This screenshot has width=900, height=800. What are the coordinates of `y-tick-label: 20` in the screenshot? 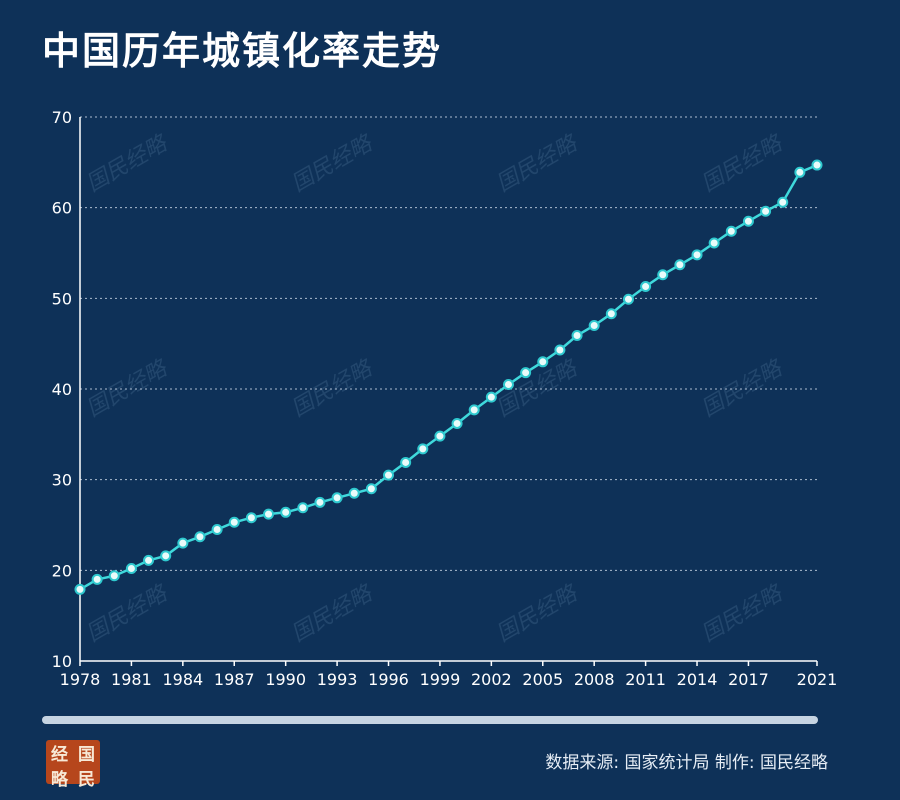 It's located at (62, 570).